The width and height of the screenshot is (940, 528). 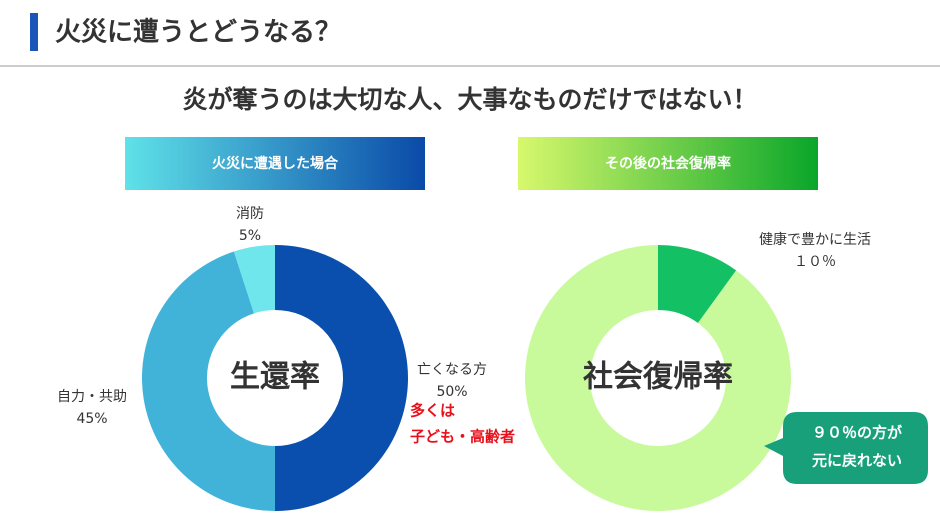 I want to click on segment-label: 自力・共助, so click(x=92, y=397).